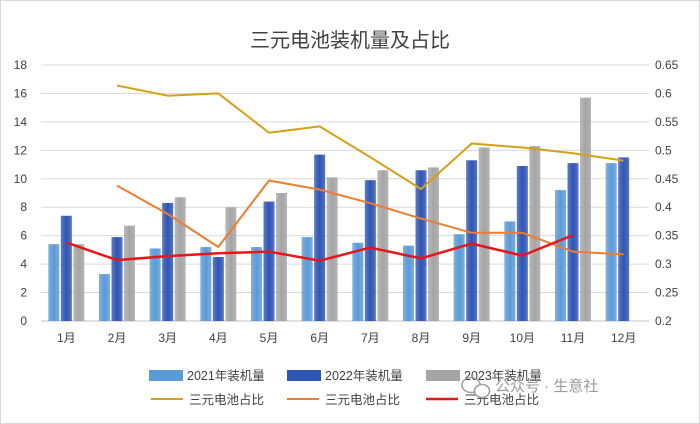  What do you see at coordinates (218, 289) in the screenshot?
I see `bar-2-4月` at bounding box center [218, 289].